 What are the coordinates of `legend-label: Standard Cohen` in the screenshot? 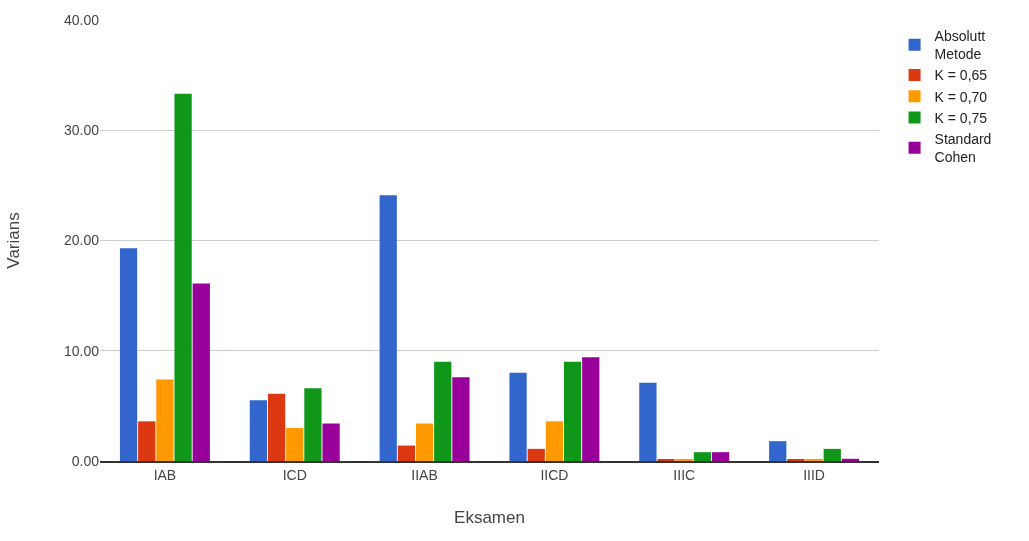 It's located at (963, 148).